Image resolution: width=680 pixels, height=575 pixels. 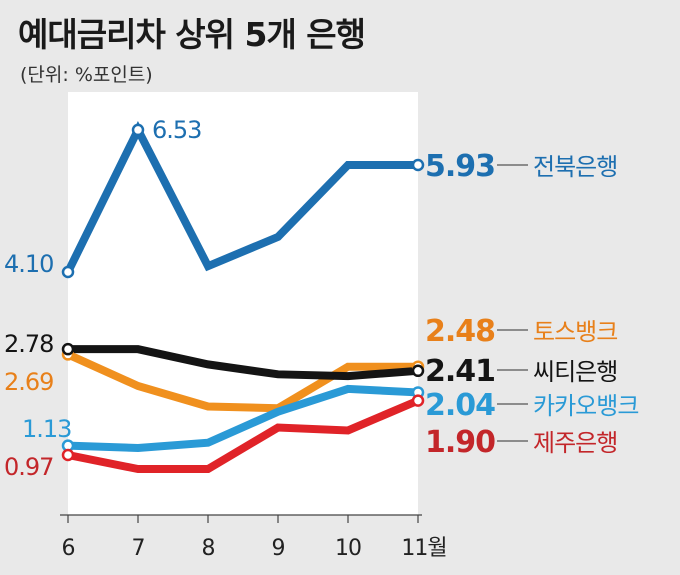 I want to click on start-value-label: 0.97, so click(x=28, y=467).